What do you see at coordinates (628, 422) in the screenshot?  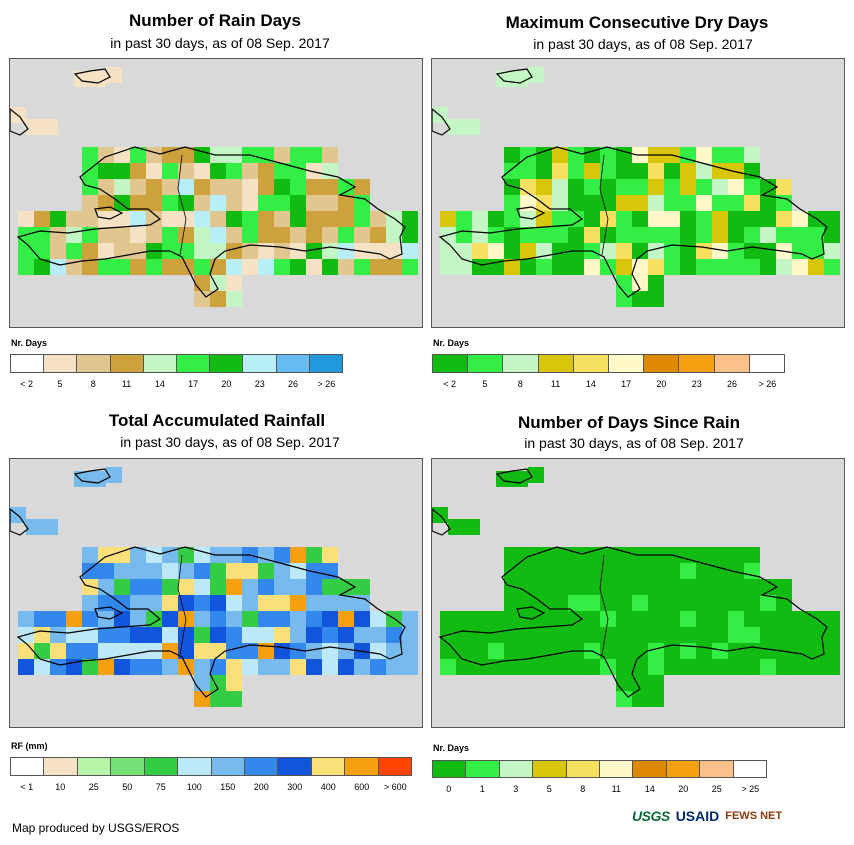 I see `panel-title: Number of Days Since Rain` at bounding box center [628, 422].